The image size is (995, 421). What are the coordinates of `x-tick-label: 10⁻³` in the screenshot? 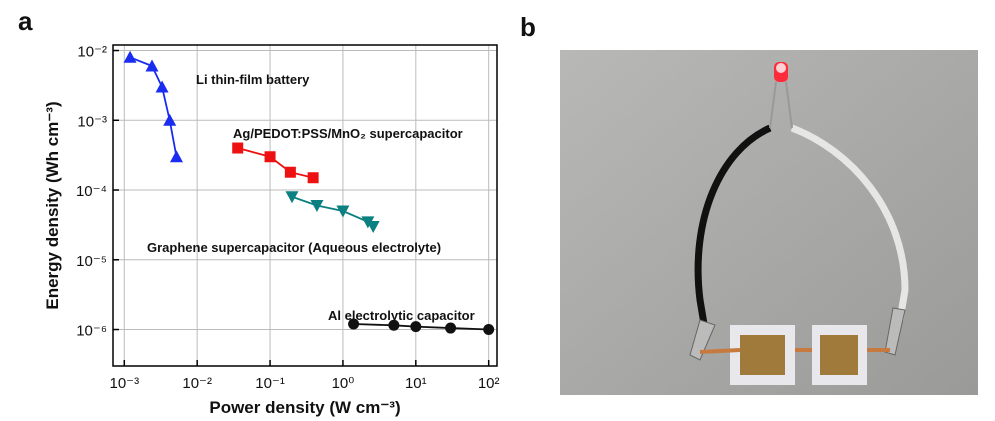 It's located at (124, 383).